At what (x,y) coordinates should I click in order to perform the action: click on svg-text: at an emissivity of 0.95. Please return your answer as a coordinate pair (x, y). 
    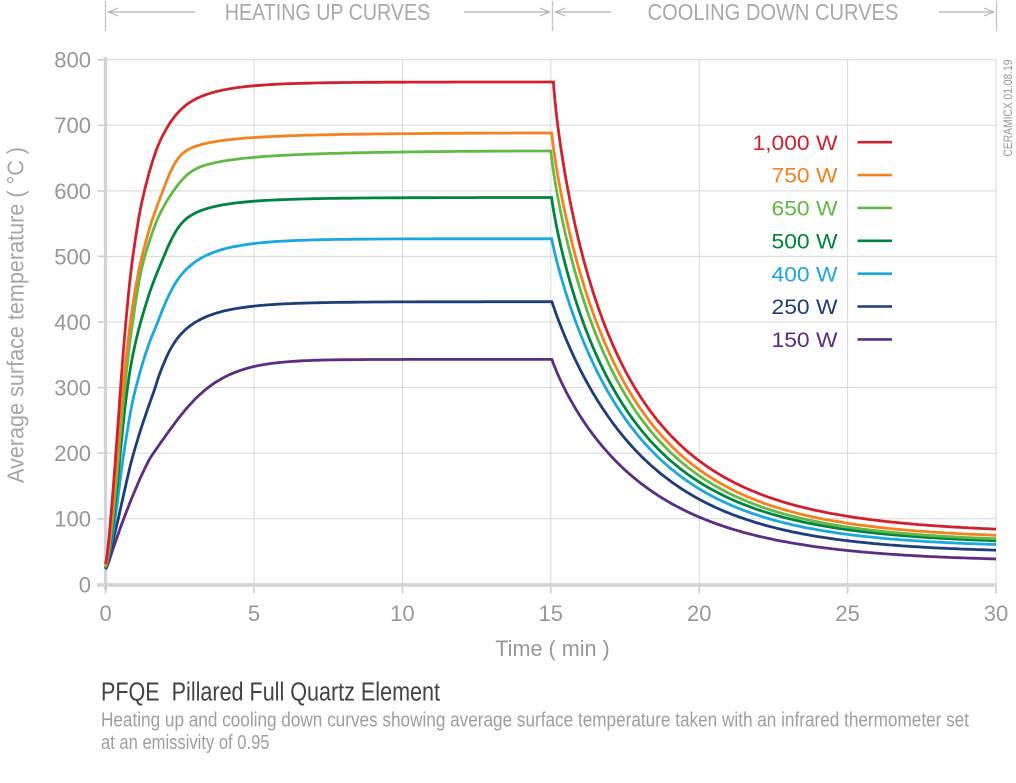
    Looking at the image, I should click on (185, 743).